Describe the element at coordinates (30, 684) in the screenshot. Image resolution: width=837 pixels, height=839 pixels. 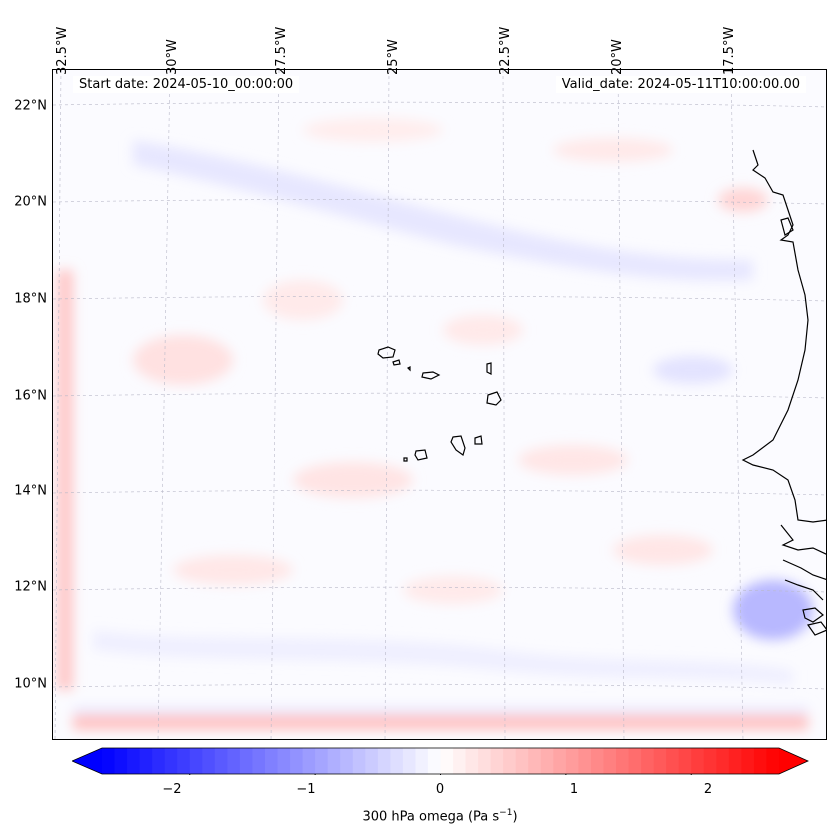
I see `lat-label: 10°N` at that location.